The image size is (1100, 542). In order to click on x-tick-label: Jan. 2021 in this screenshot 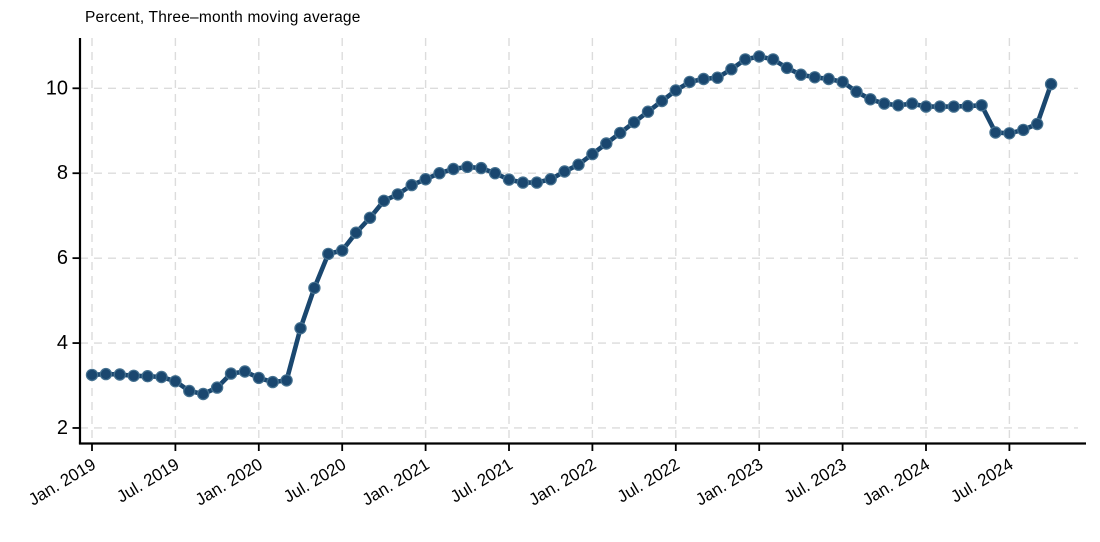, I will do `click(396, 482)`.